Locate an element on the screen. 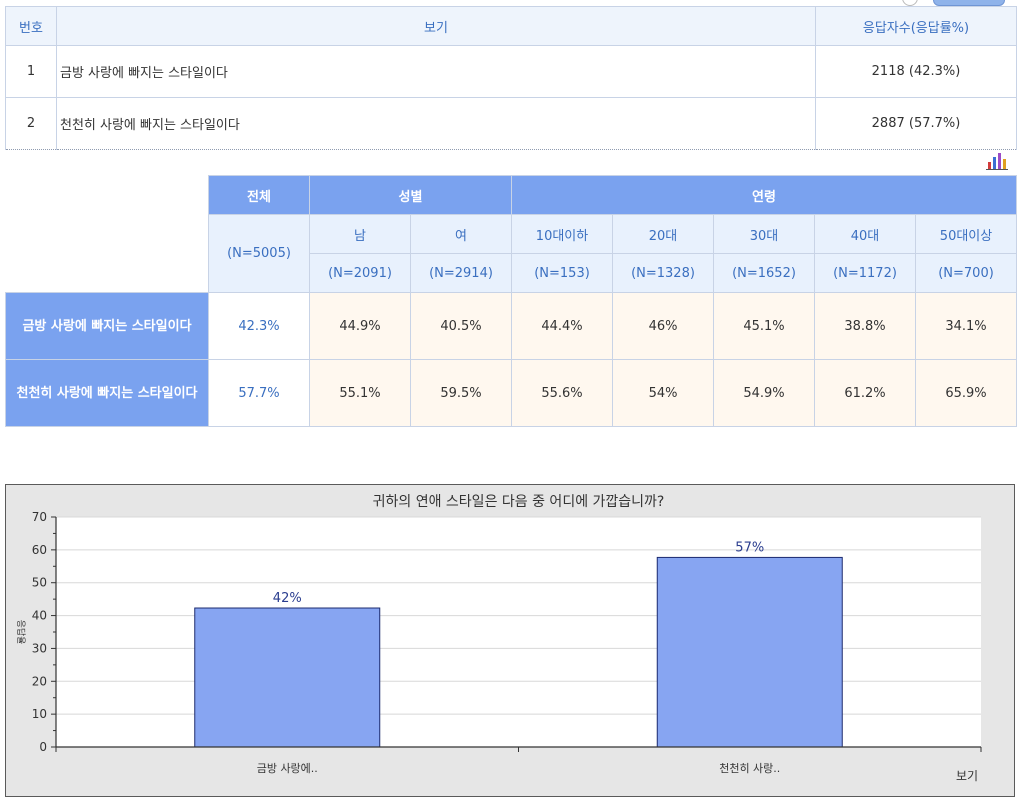  total-n: (N=5005) is located at coordinates (259, 253).